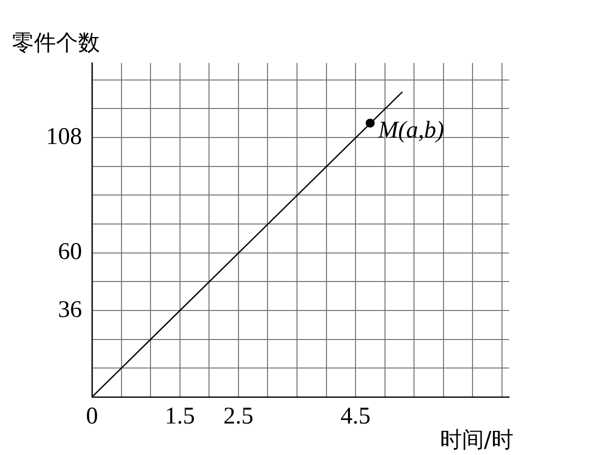 The width and height of the screenshot is (593, 455). What do you see at coordinates (70, 309) in the screenshot?
I see `y-tick-label: 36` at bounding box center [70, 309].